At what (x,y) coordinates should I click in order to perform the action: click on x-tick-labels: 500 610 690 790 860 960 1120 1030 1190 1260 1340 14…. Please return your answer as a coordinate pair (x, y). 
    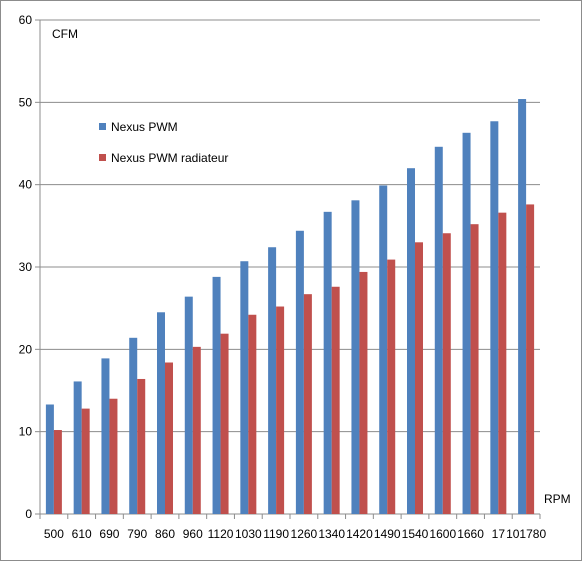
    Looking at the image, I should click on (295, 534).